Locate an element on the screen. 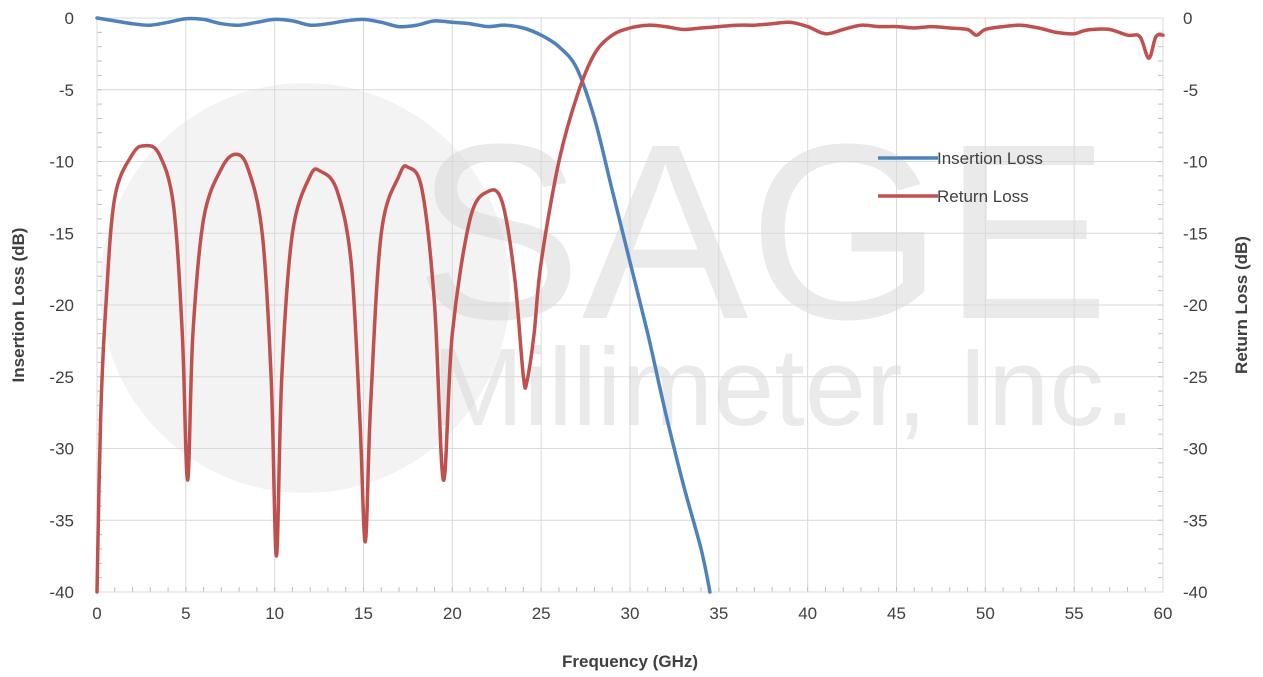 This screenshot has height=677, width=1263. y2-tick-label: -40 is located at coordinates (1195, 592).